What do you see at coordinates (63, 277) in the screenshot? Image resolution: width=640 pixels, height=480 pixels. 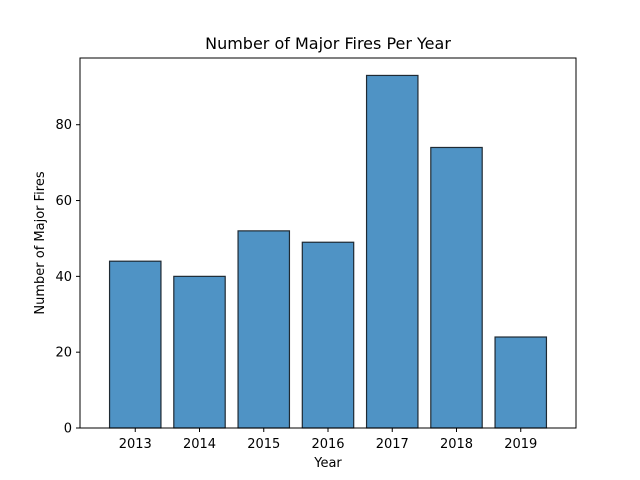 I see `y-tick-label-40: 40` at bounding box center [63, 277].